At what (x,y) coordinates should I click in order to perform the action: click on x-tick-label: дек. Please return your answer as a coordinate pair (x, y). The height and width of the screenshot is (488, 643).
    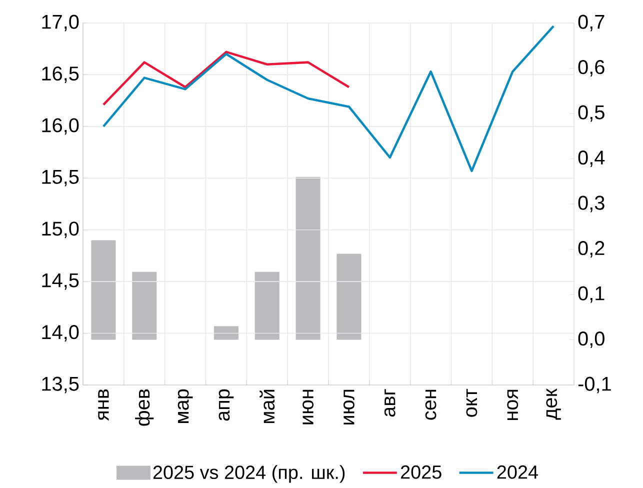
    Looking at the image, I should click on (553, 404).